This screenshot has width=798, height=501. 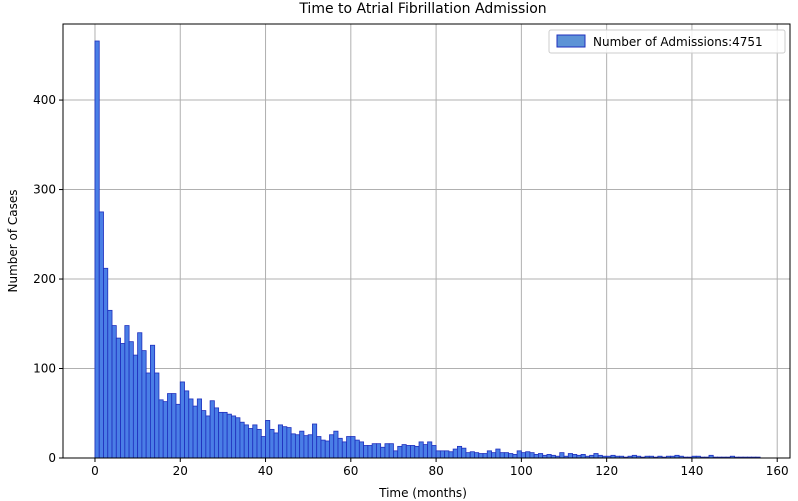 What do you see at coordinates (350, 471) in the screenshot?
I see `x-tick-label: 60` at bounding box center [350, 471].